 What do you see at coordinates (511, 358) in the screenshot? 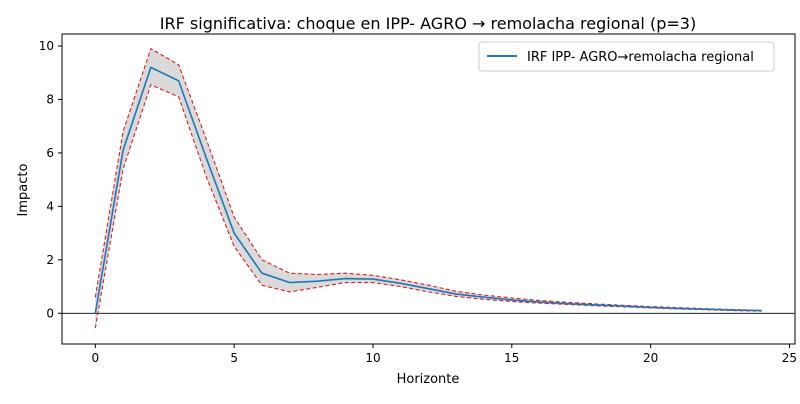
I see `x-tick-label: 15` at bounding box center [511, 358].